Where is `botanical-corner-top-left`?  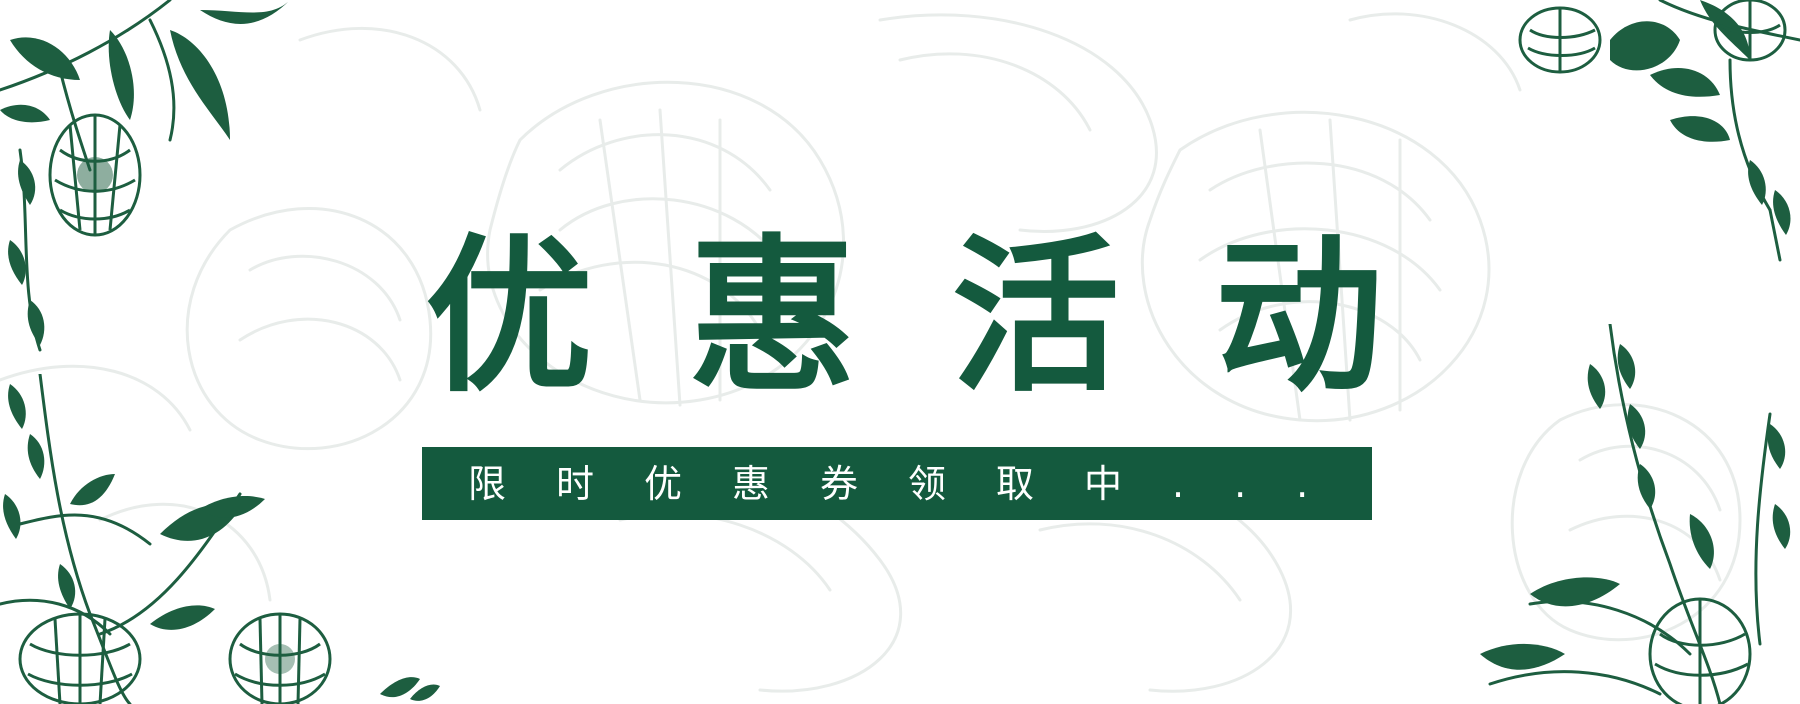
botanical-corner-top-left is located at coordinates (145, 176).